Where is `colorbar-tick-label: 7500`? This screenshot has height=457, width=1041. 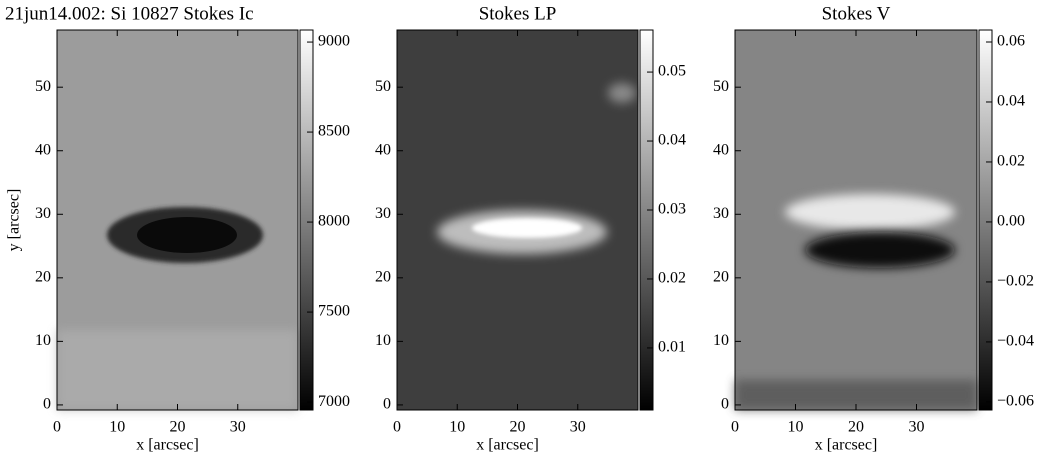 colorbar-tick-label: 7500 is located at coordinates (334, 311).